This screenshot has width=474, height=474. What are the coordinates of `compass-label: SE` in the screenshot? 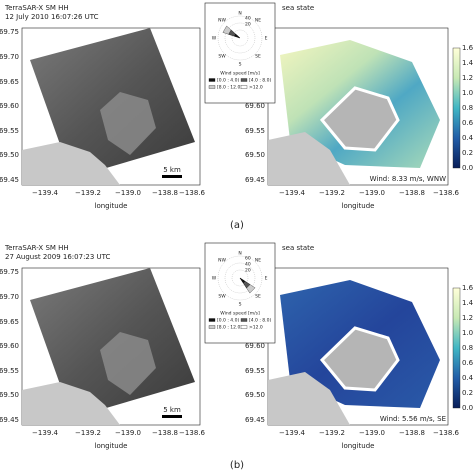 It's located at (258, 297).